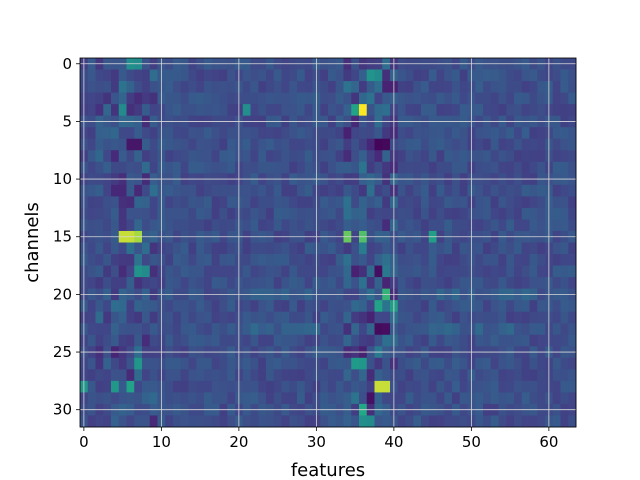 This screenshot has height=480, width=640. Describe the element at coordinates (548, 442) in the screenshot. I see `x-tick-label: 60` at that location.